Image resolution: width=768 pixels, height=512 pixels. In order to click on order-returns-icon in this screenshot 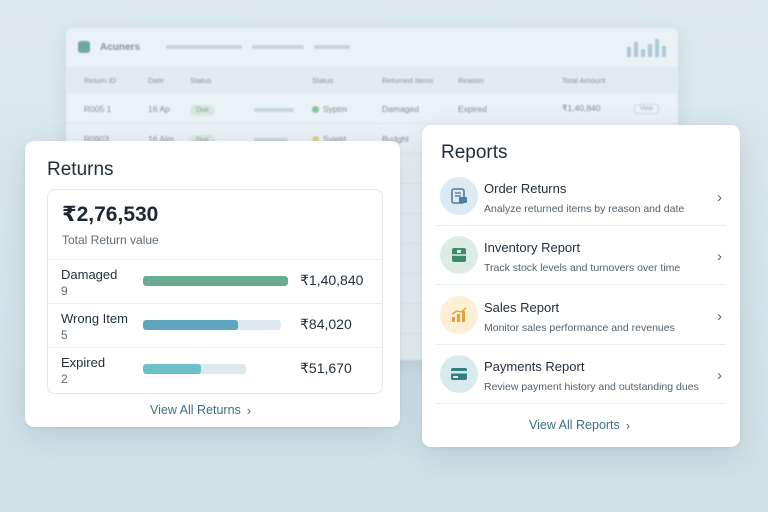, I will do `click(459, 196)`.